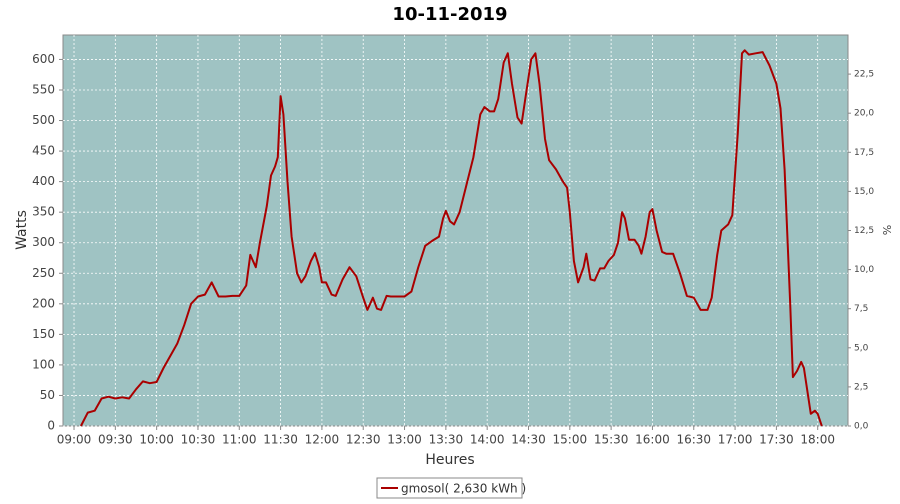 Image resolution: width=900 pixels, height=504 pixels. Describe the element at coordinates (43, 303) in the screenshot. I see `y-tick-label: 200` at that location.